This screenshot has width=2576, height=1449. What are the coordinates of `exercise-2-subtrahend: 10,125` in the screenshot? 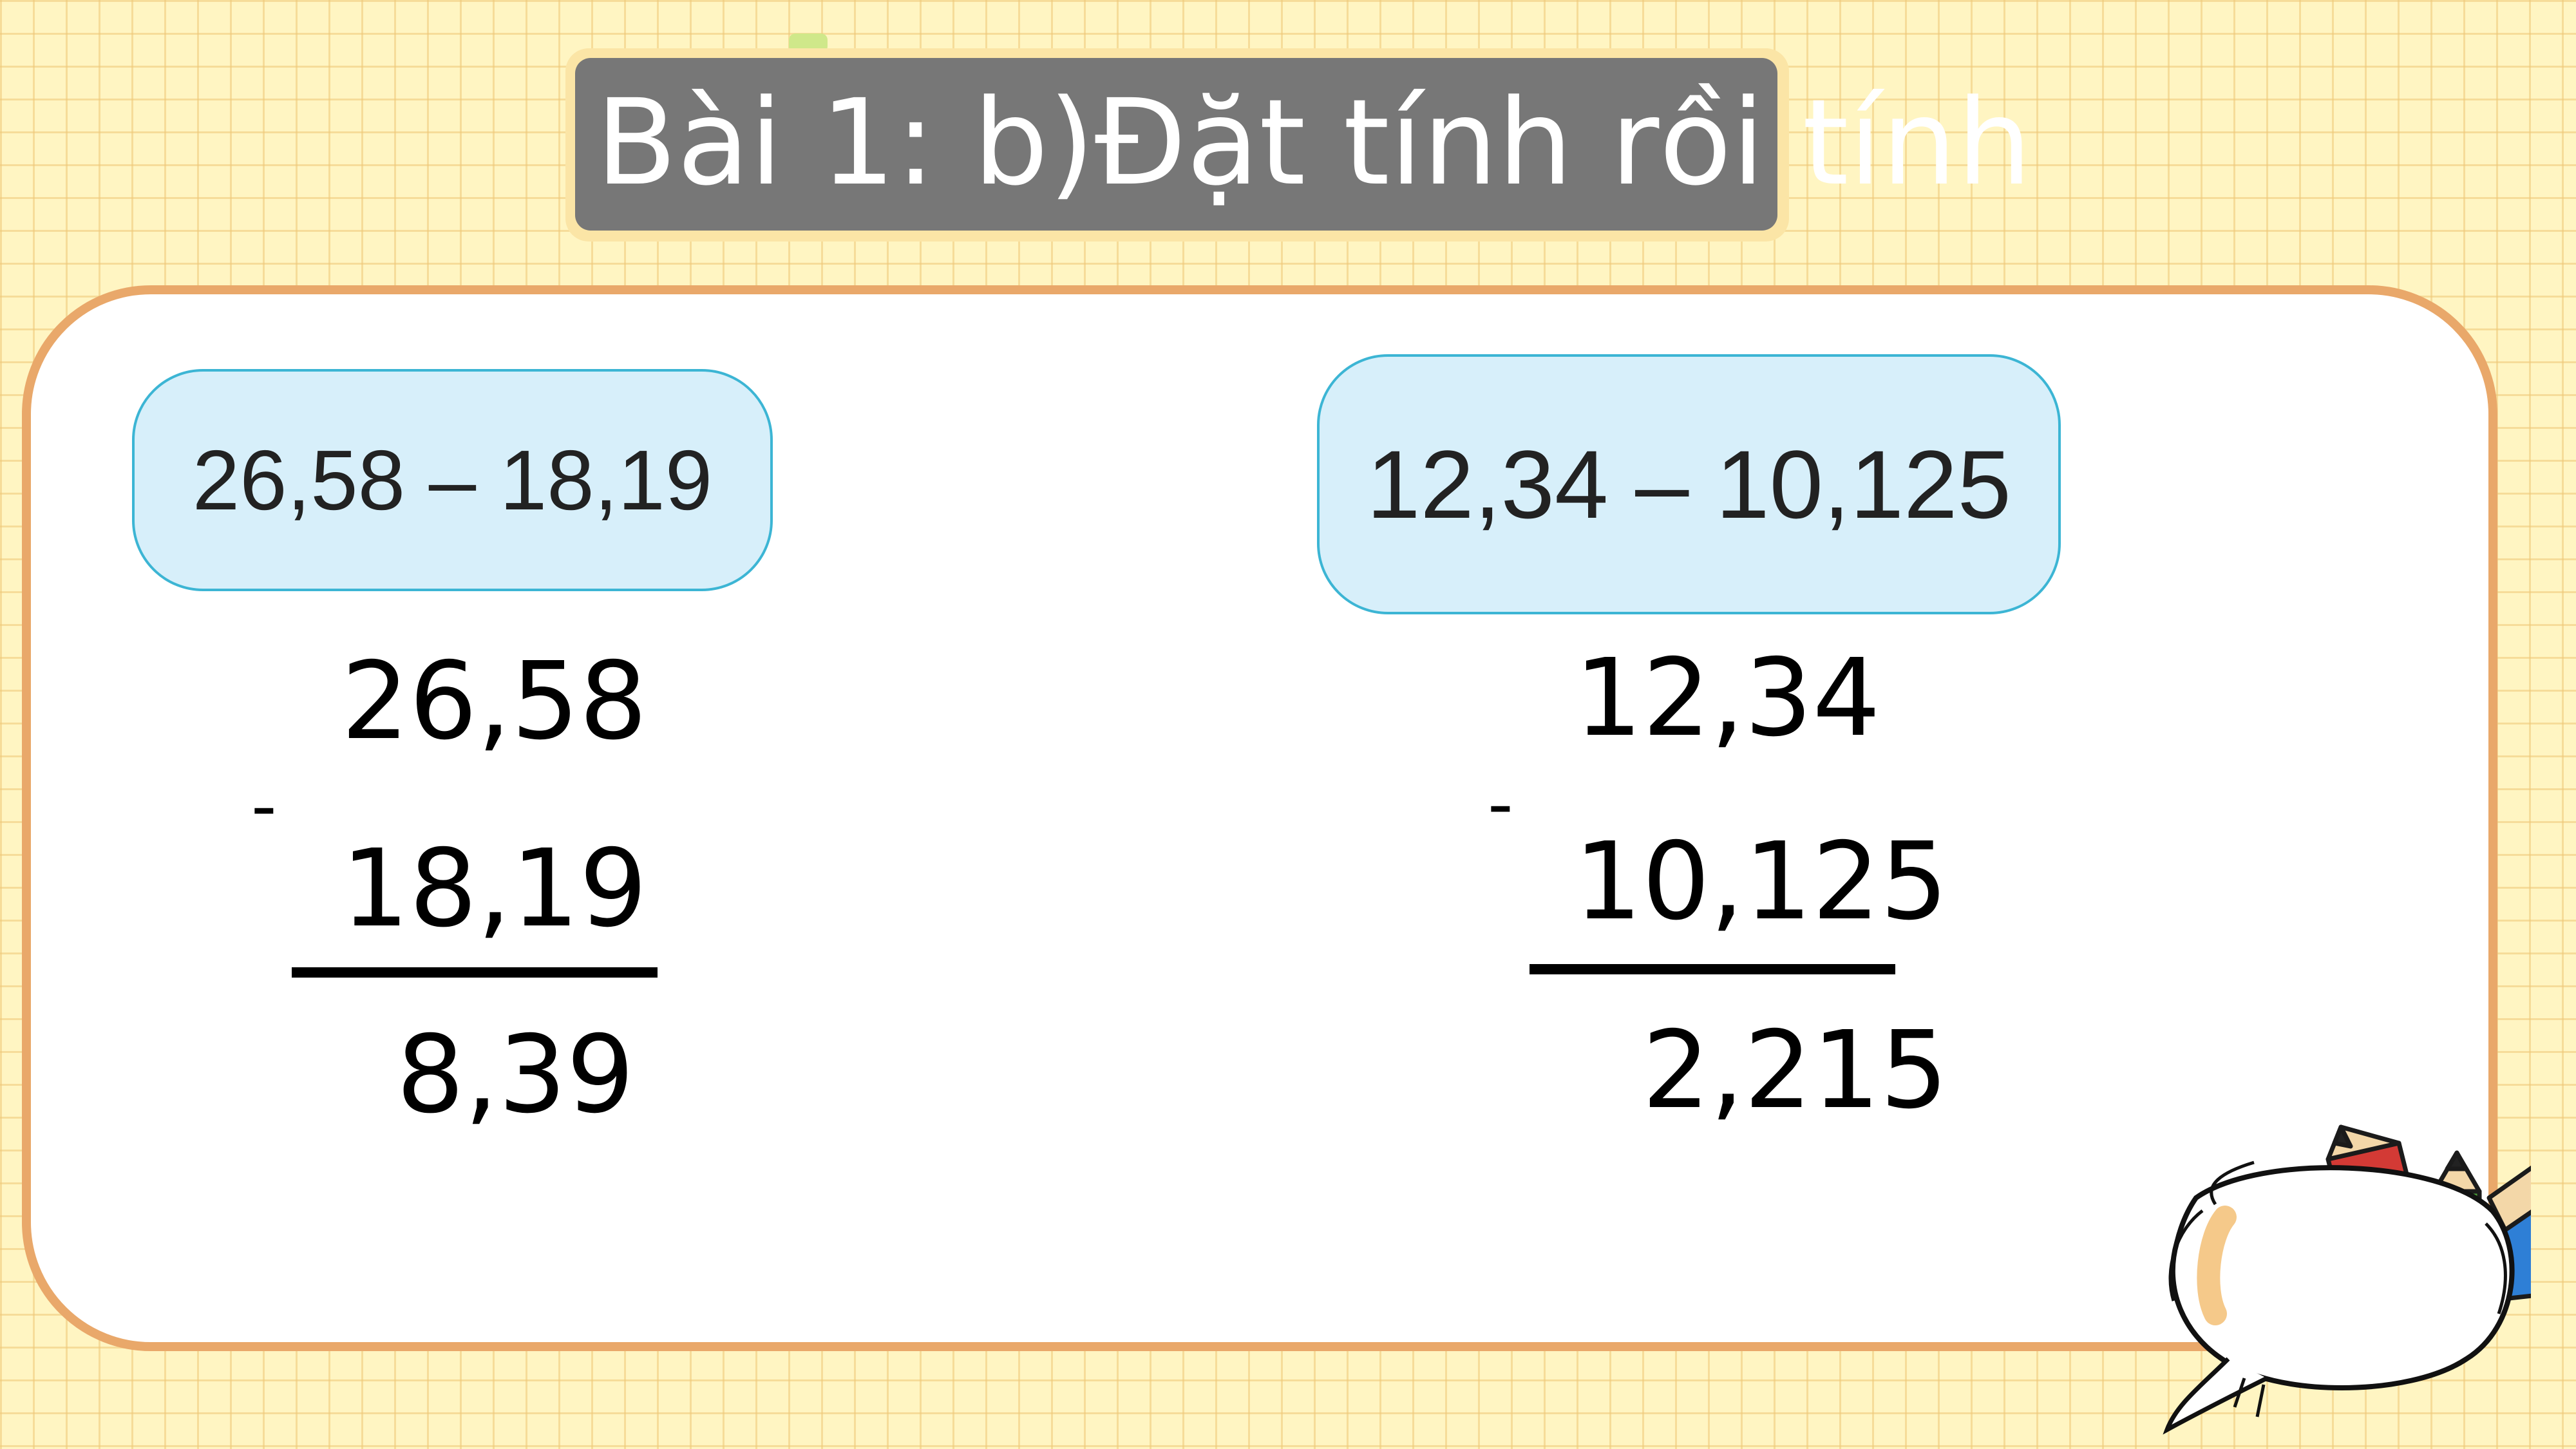 It's located at (1761, 882).